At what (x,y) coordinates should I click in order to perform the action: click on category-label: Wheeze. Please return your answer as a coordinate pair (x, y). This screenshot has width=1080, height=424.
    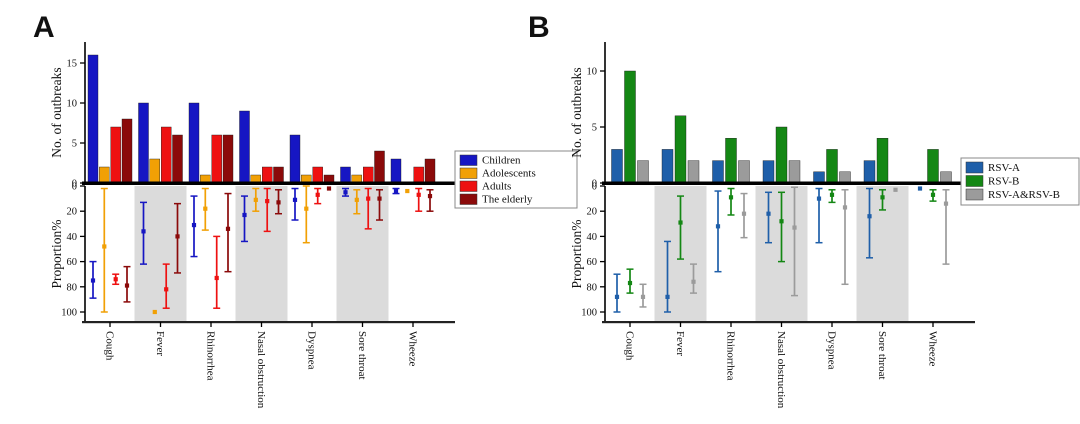
    Looking at the image, I should click on (933, 349).